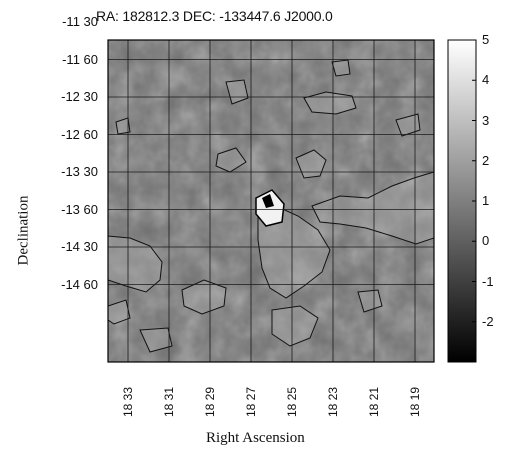 The height and width of the screenshot is (457, 506). I want to click on bright-source, so click(270, 208).